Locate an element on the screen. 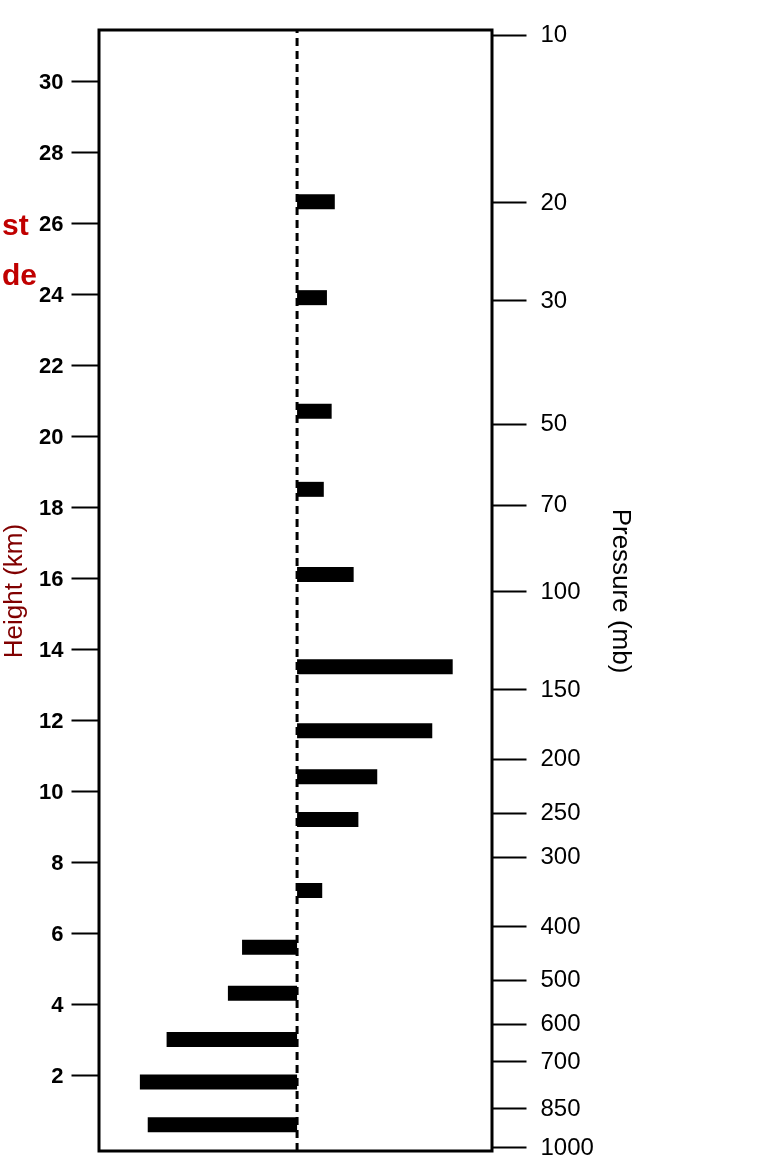  y2-tick-label: 50 is located at coordinates (554, 423).